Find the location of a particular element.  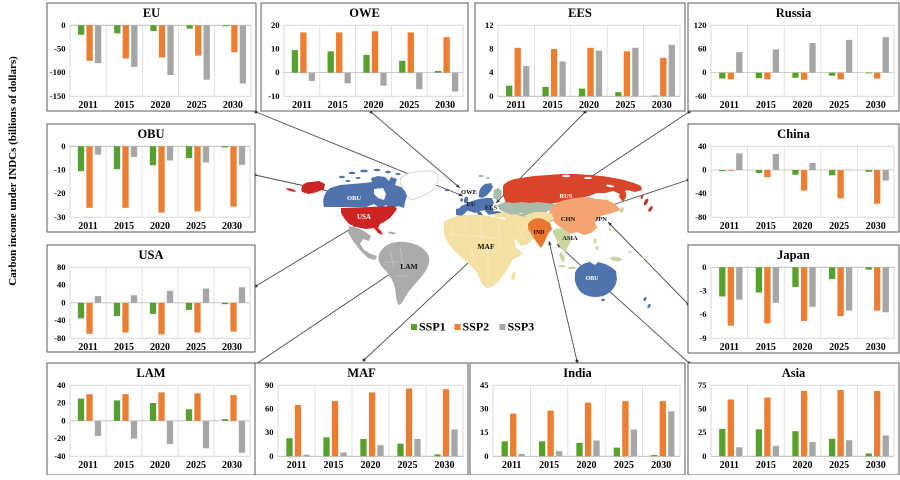

svg-text: EES is located at coordinates (580, 13).